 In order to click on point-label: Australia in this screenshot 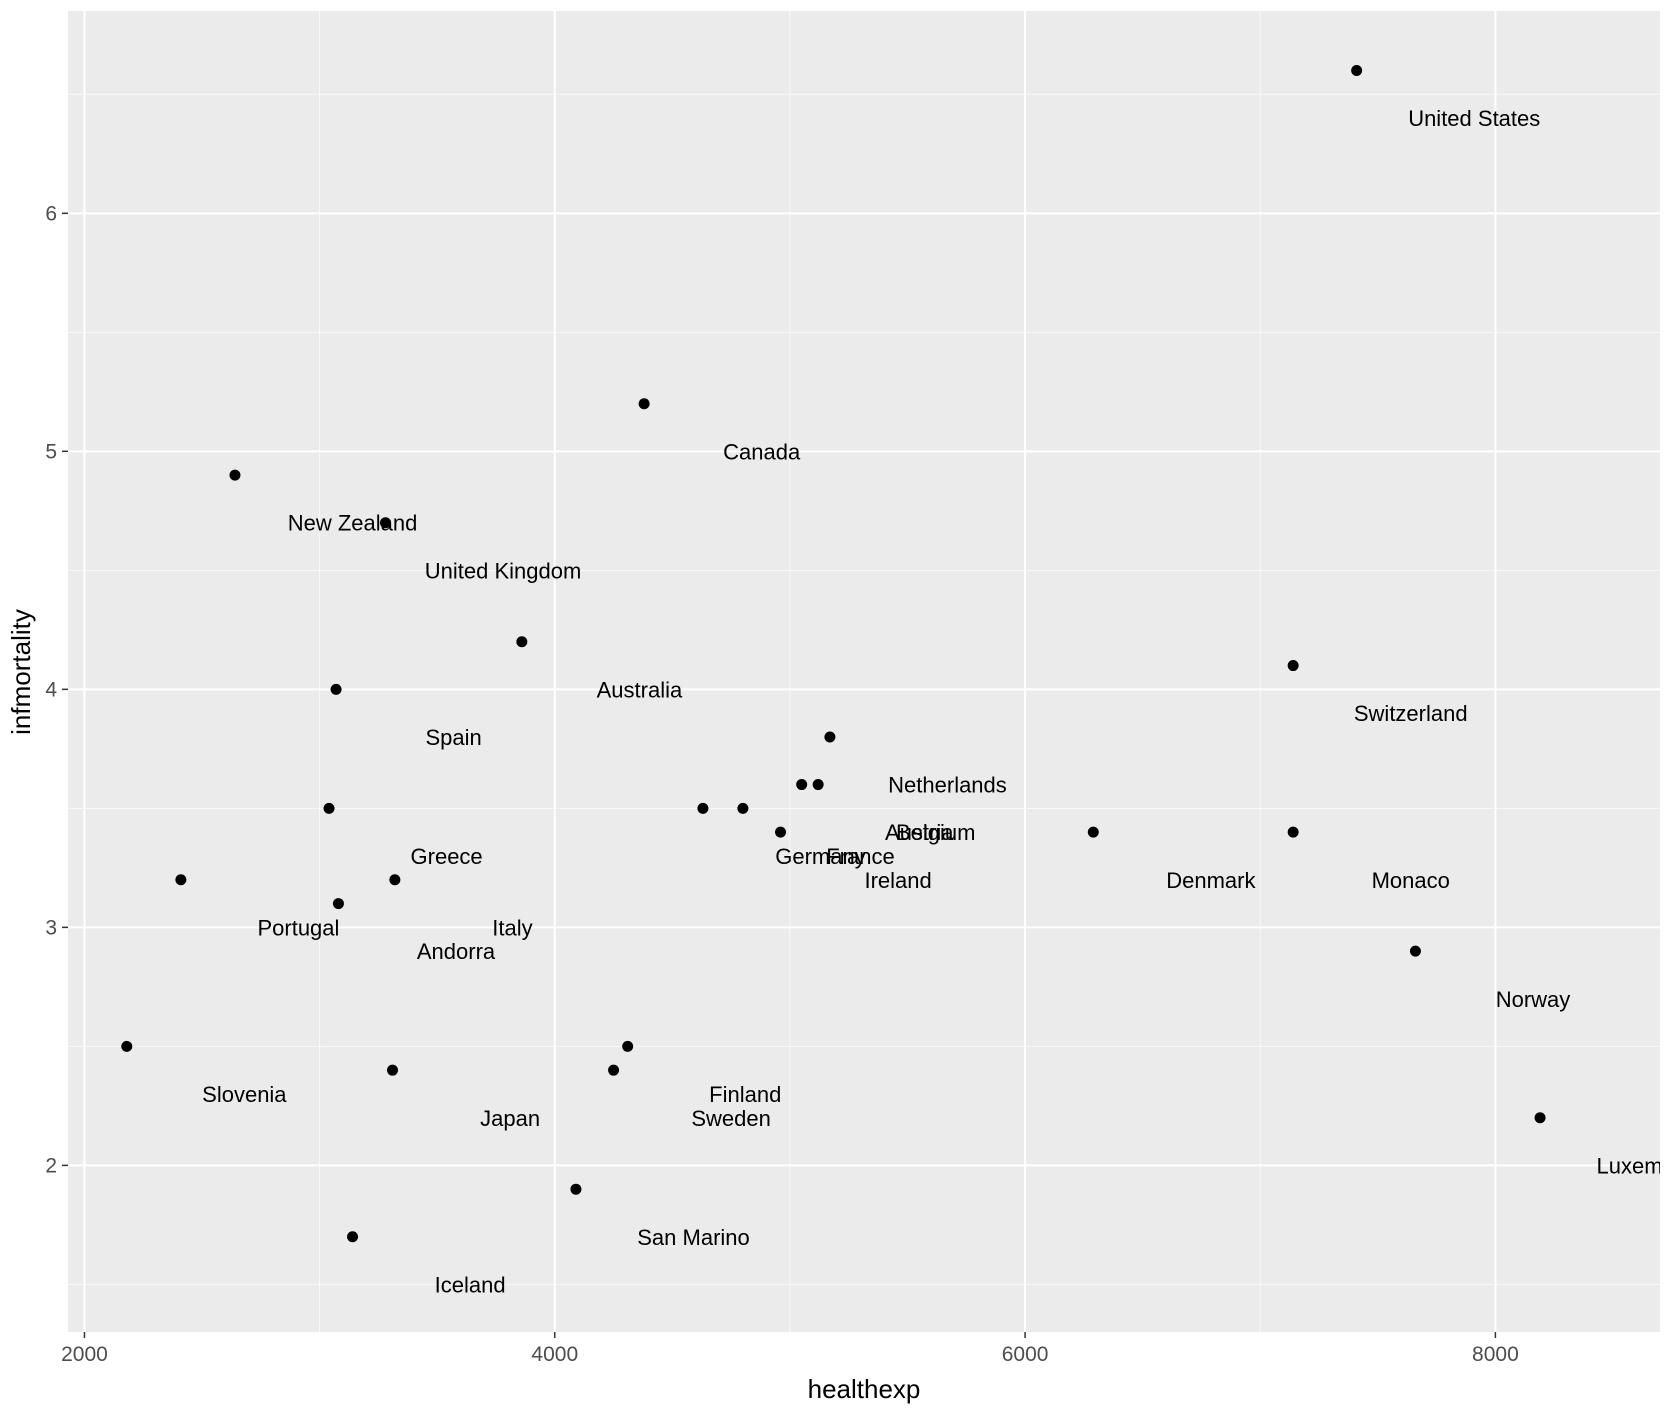, I will do `click(640, 689)`.